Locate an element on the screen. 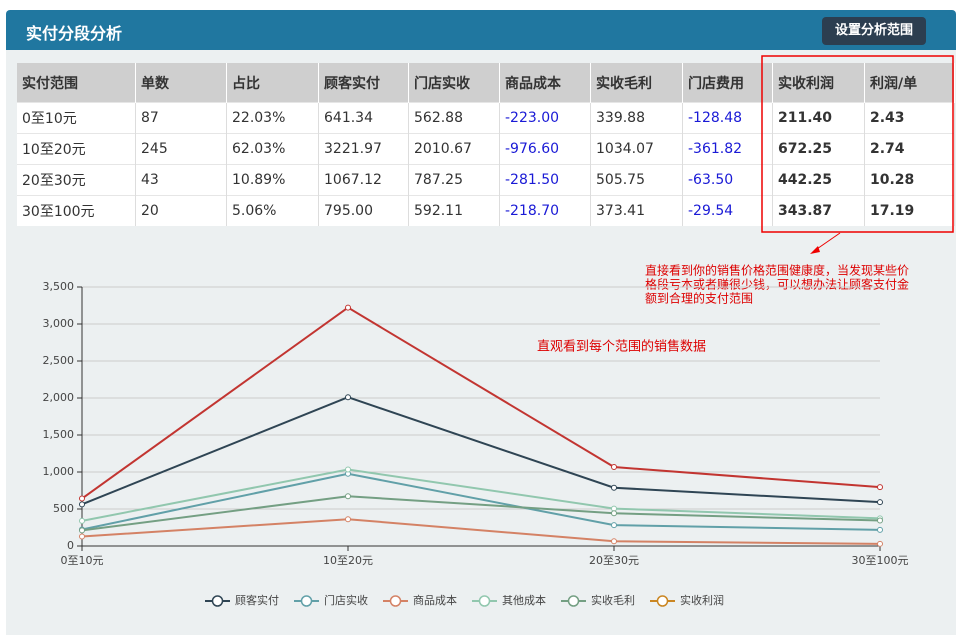  column-header: 利润/单 is located at coordinates (909, 83).